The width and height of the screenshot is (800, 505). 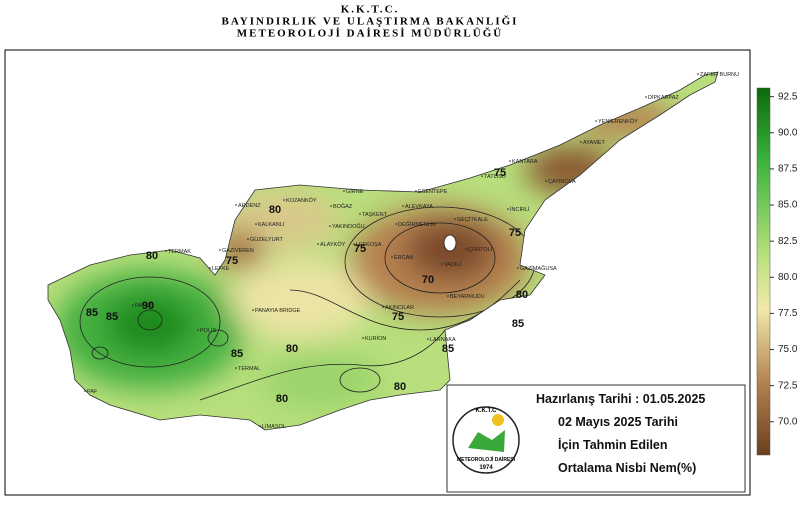 I want to click on info-text: 02 Mayıs 2025 Tarihi, so click(x=618, y=422).